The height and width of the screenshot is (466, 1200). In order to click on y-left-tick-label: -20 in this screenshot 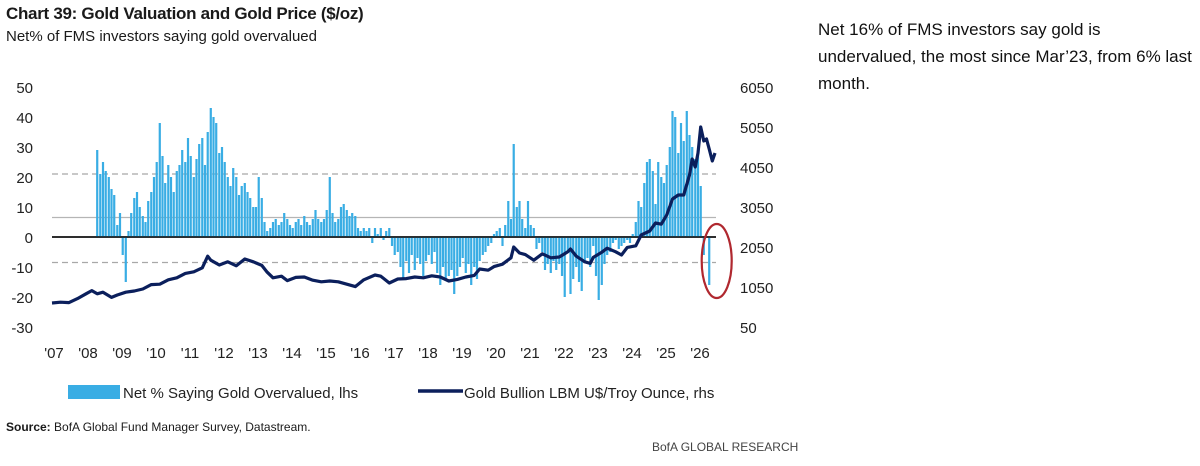, I will do `click(22, 298)`.